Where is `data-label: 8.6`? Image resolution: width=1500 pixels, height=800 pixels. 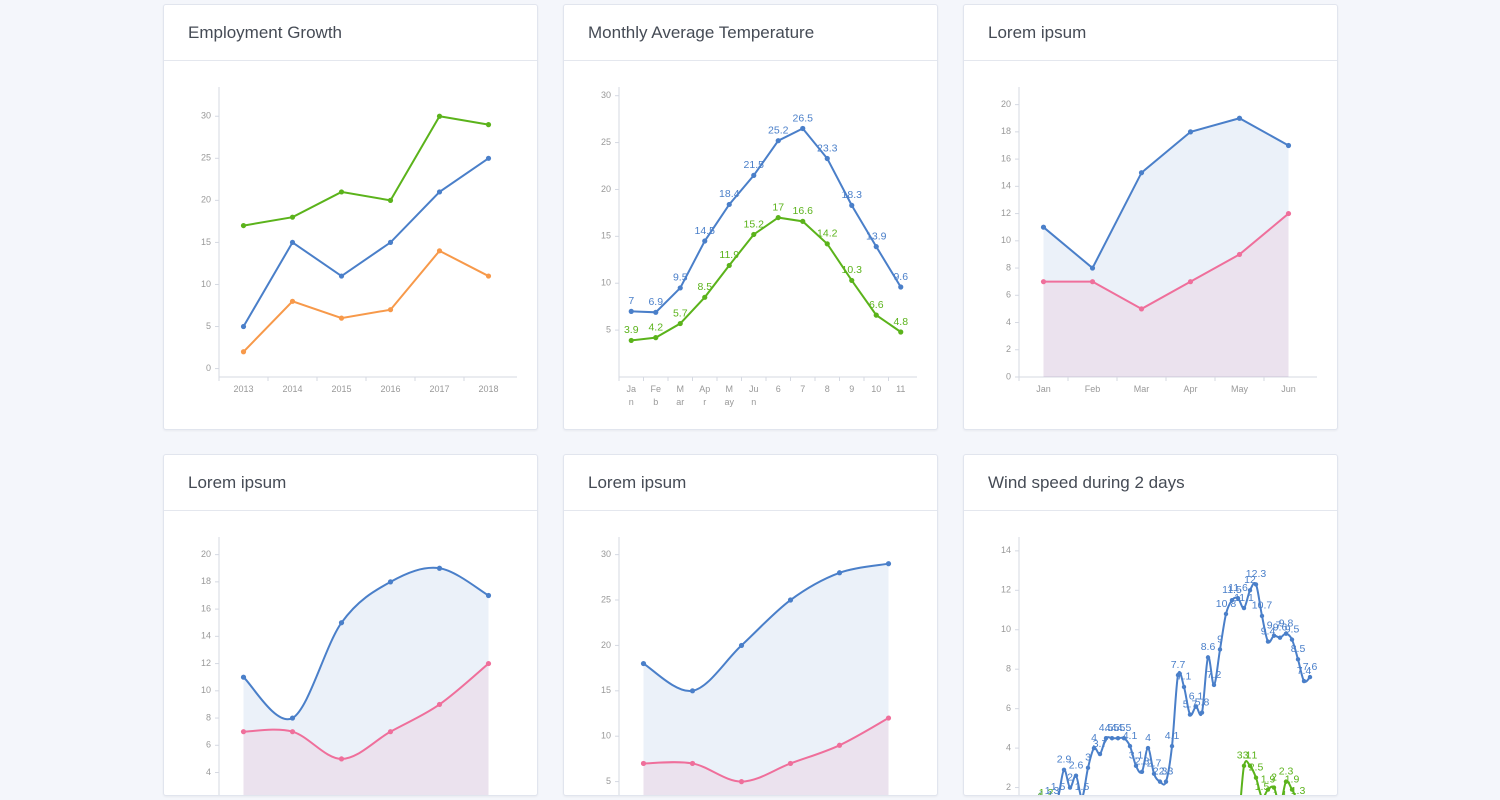
data-label: 8.6 is located at coordinates (1208, 647).